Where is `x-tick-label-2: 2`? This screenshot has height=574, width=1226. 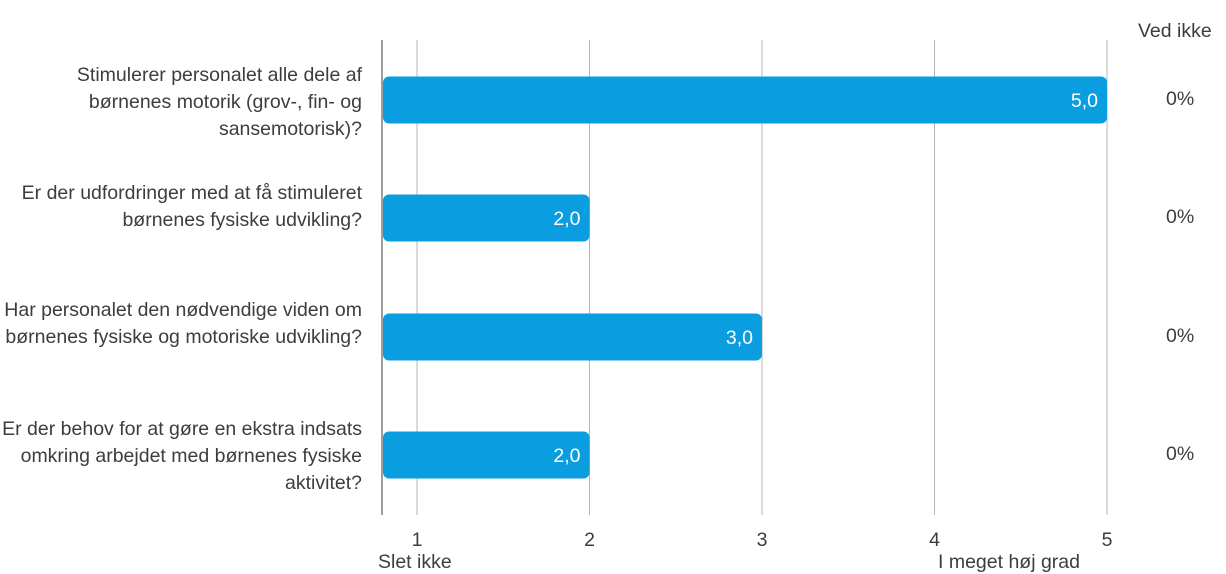
x-tick-label-2: 2 is located at coordinates (589, 540).